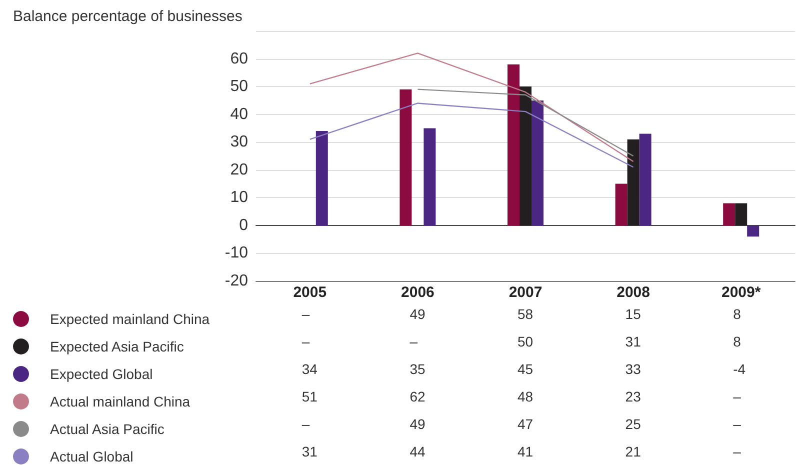 The image size is (807, 465). Describe the element at coordinates (310, 396) in the screenshot. I see `data-label: 51` at that location.